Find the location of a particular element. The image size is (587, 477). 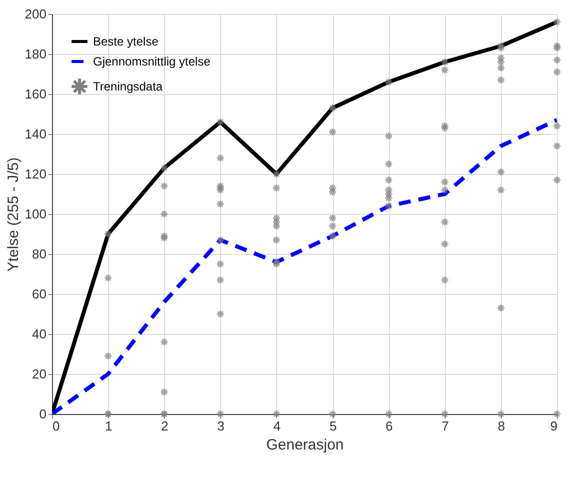

x-tick-label: 0 is located at coordinates (56, 426).